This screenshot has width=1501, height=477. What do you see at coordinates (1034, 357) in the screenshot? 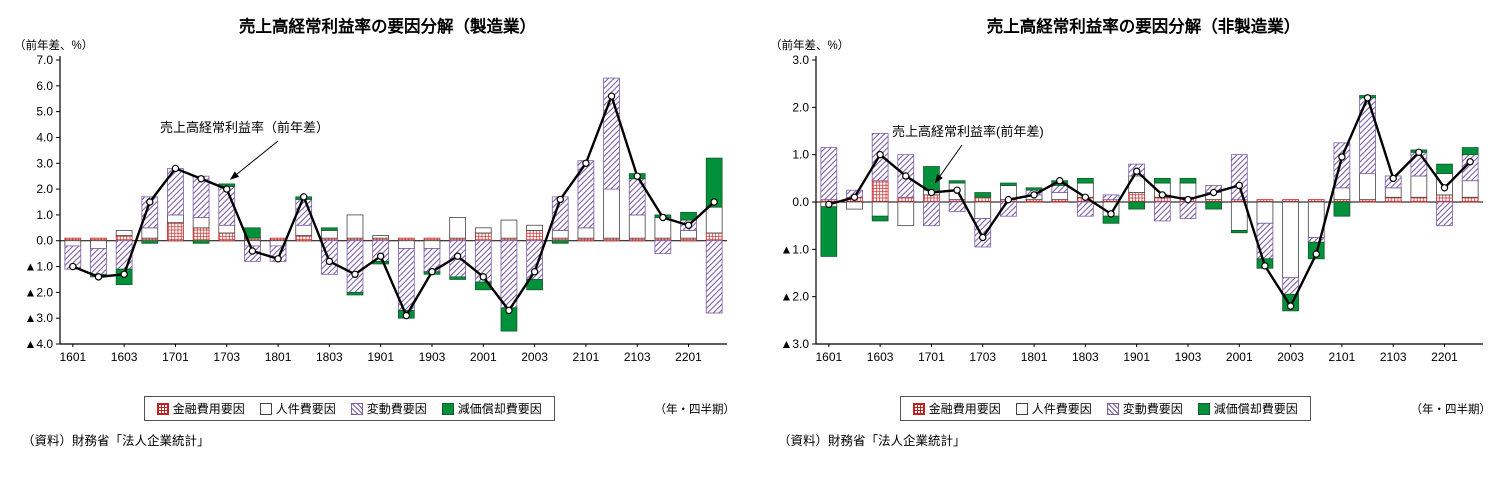
I see `x-tick-label: 1801` at bounding box center [1034, 357].